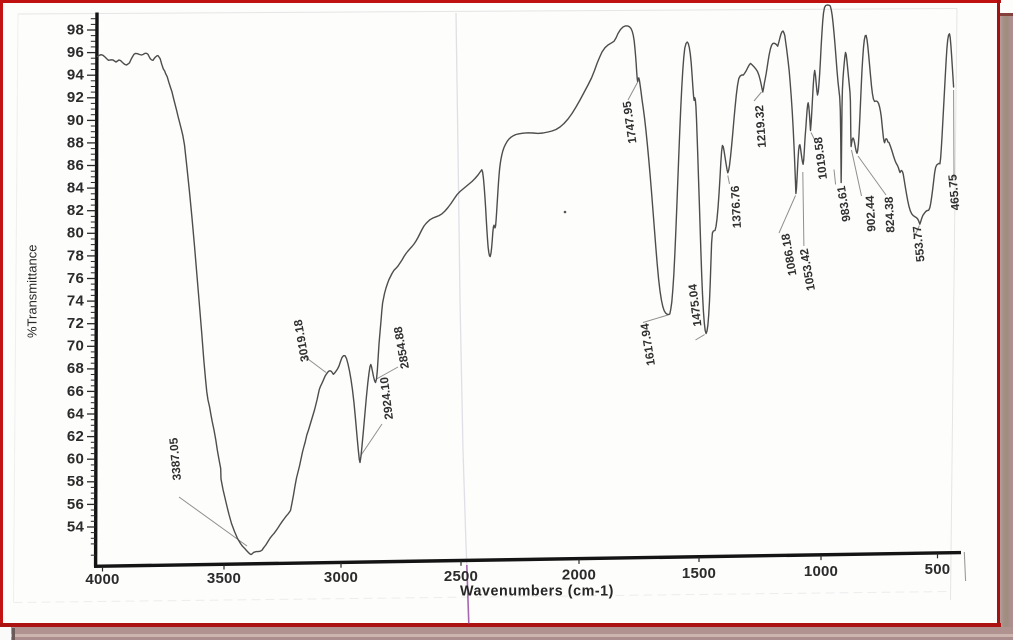 The width and height of the screenshot is (1013, 640). Describe the element at coordinates (890, 214) in the screenshot. I see `svg-text: 824.38` at that location.